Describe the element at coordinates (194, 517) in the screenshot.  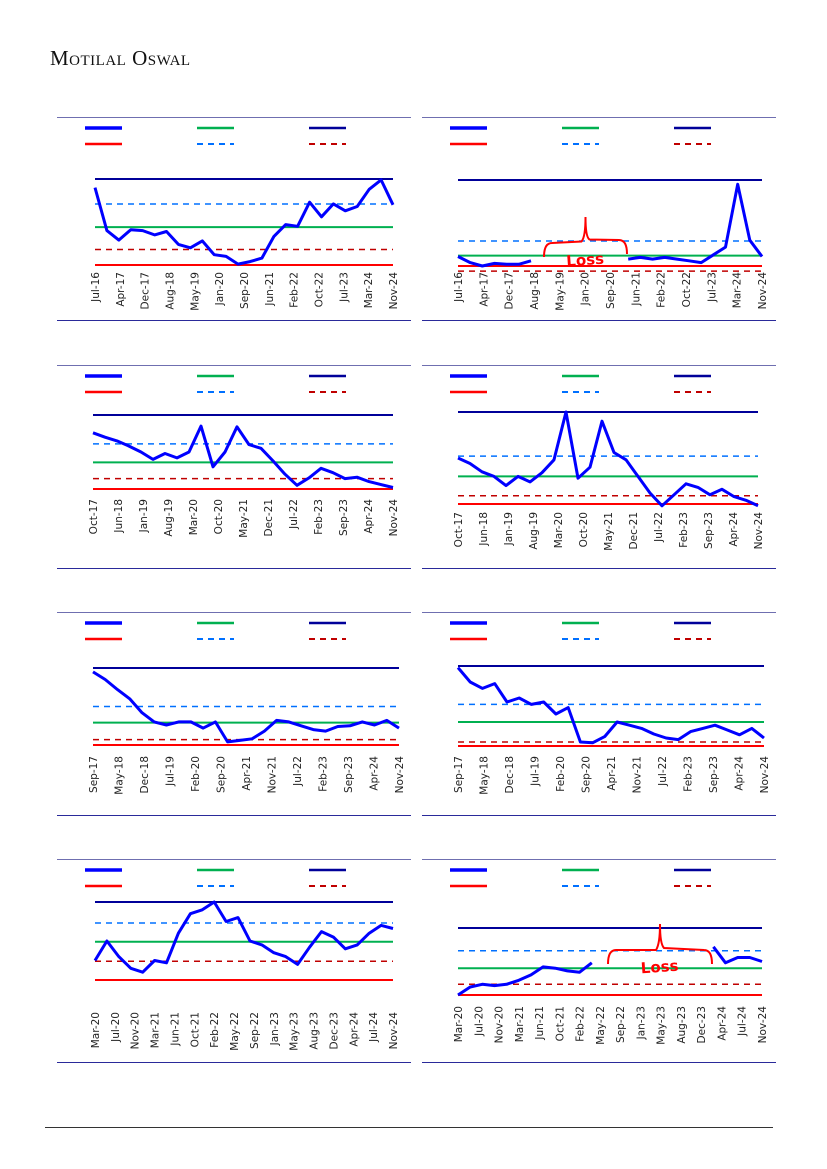
I see `x-tick-label: Mar-20` at that location.